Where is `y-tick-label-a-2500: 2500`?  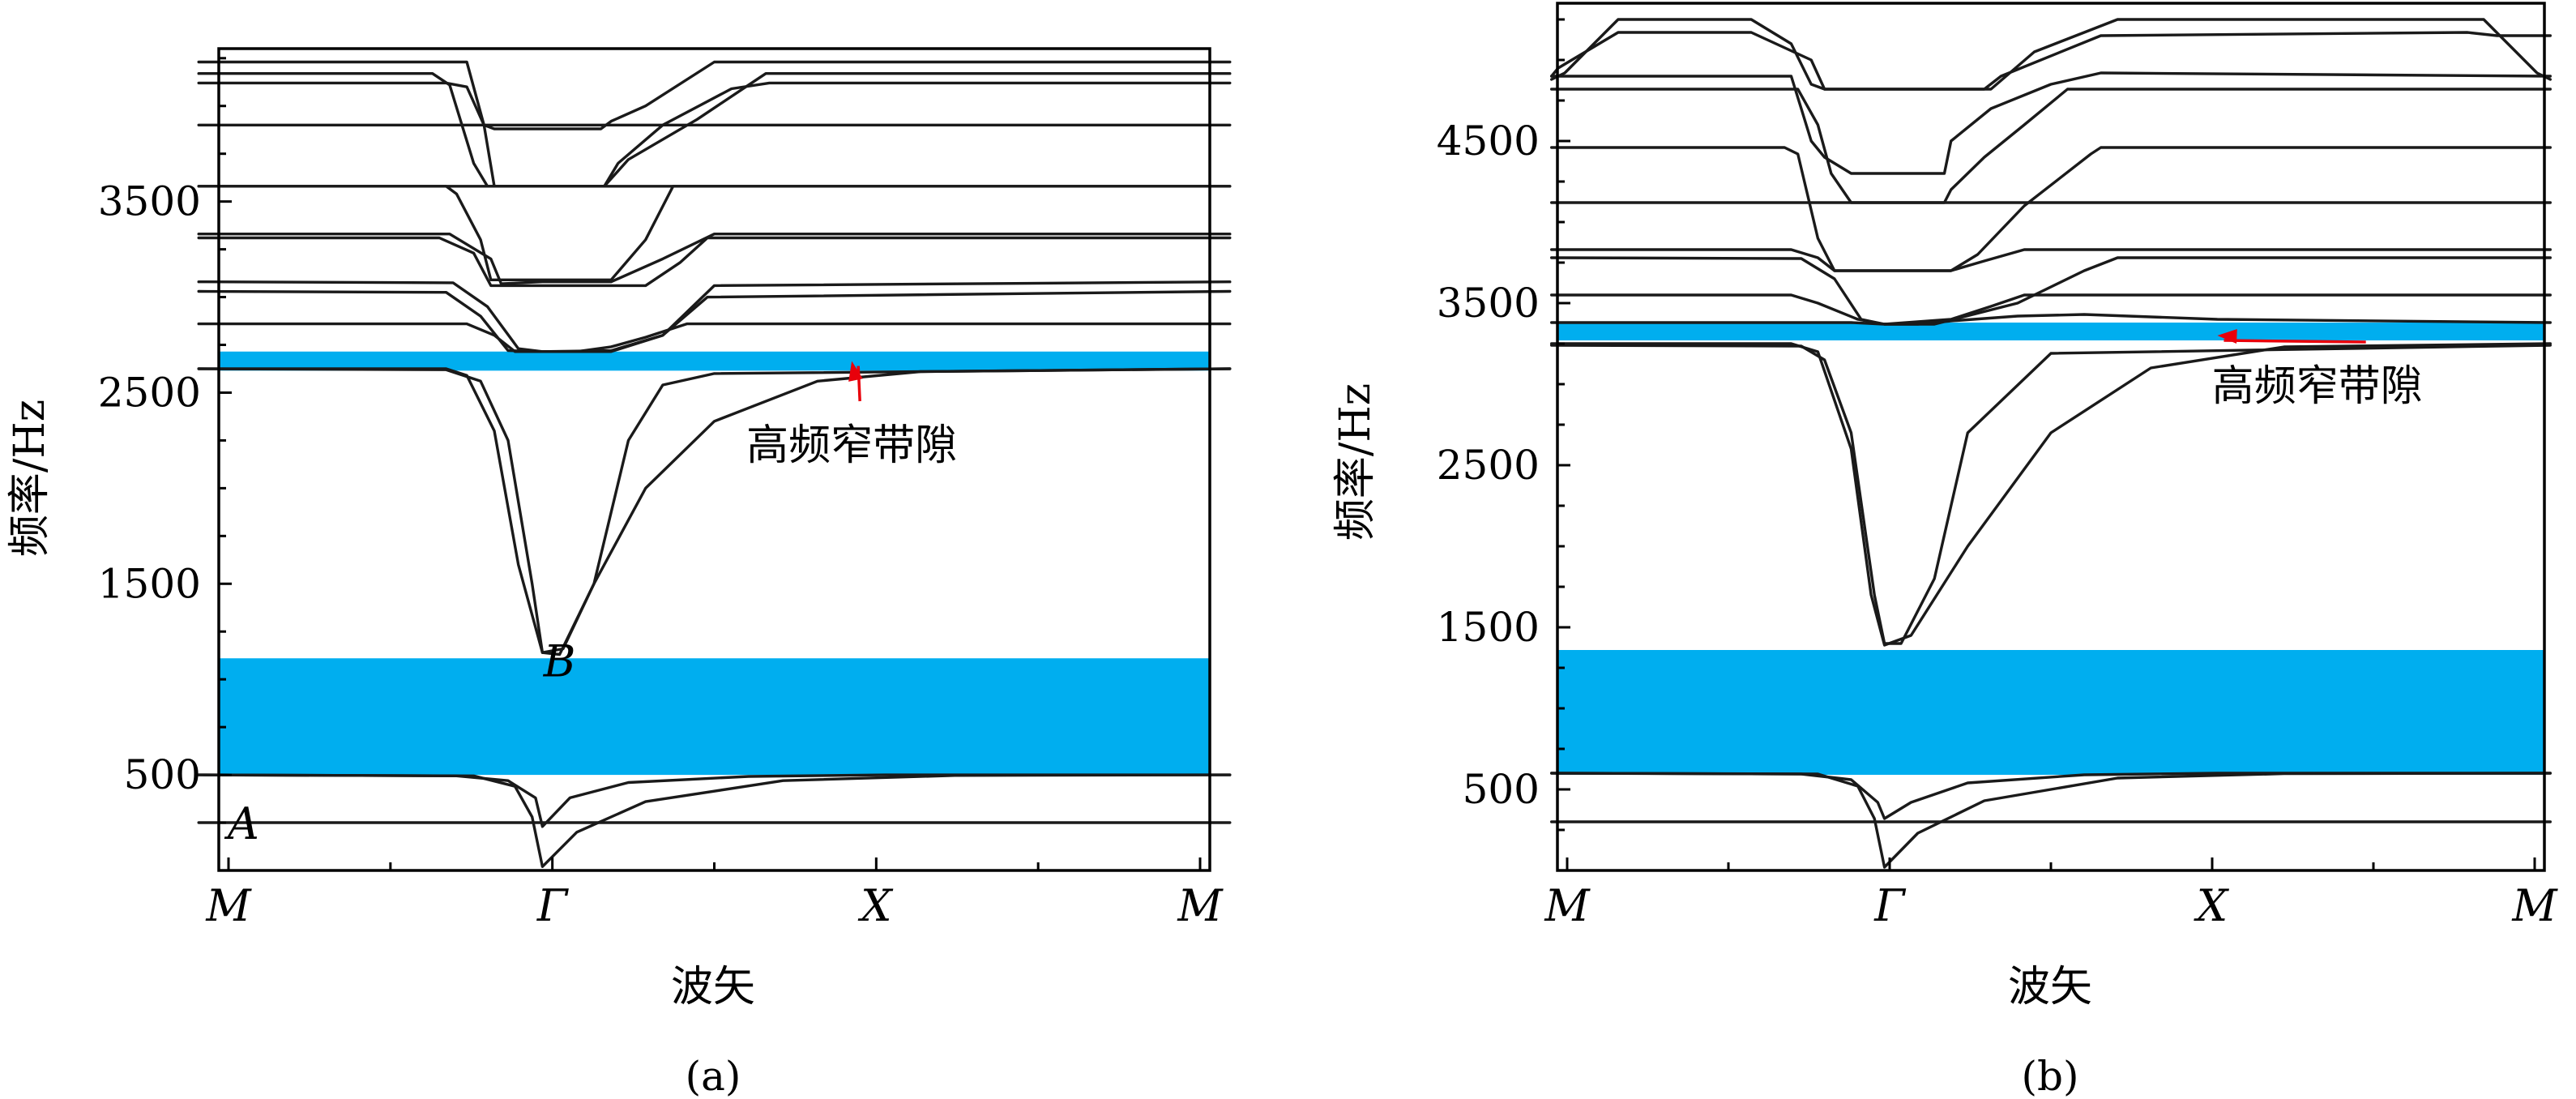
y-tick-label-a-2500: 2500 is located at coordinates (149, 392).